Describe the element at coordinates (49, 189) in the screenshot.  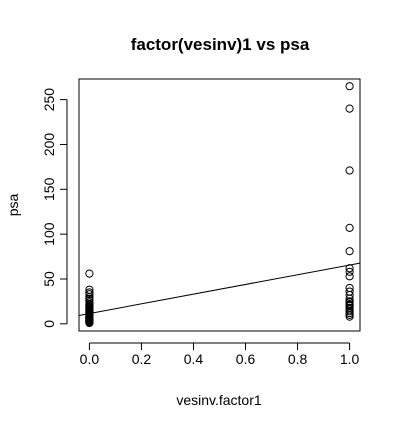
I see `y-tick-label: 150` at that location.